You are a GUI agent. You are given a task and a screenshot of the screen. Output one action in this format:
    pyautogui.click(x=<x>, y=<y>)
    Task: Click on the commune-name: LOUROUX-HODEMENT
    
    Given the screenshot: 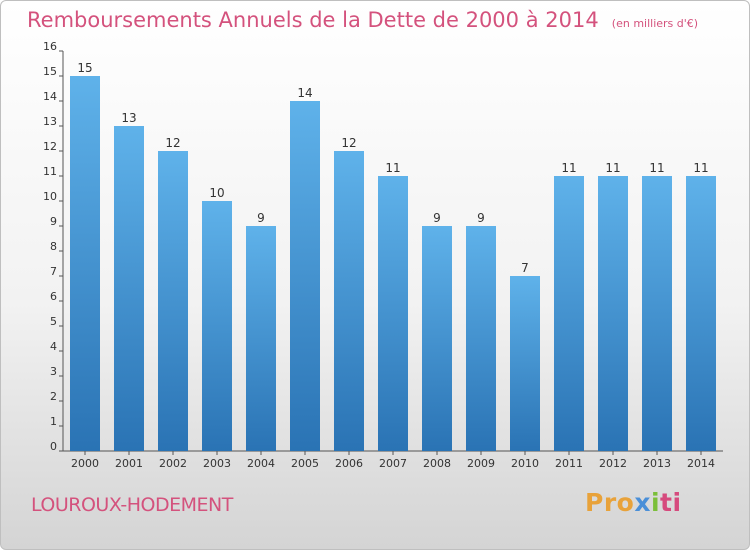 What is the action you would take?
    pyautogui.click(x=132, y=505)
    